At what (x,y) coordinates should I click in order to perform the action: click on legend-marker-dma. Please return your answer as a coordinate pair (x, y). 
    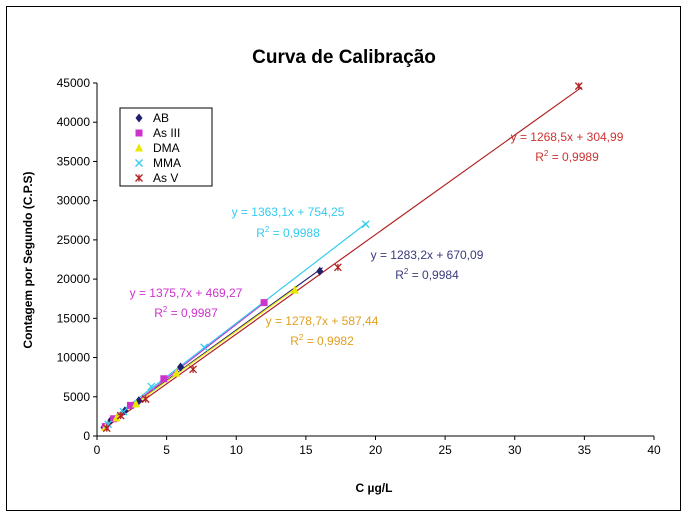
    Looking at the image, I should click on (139, 147).